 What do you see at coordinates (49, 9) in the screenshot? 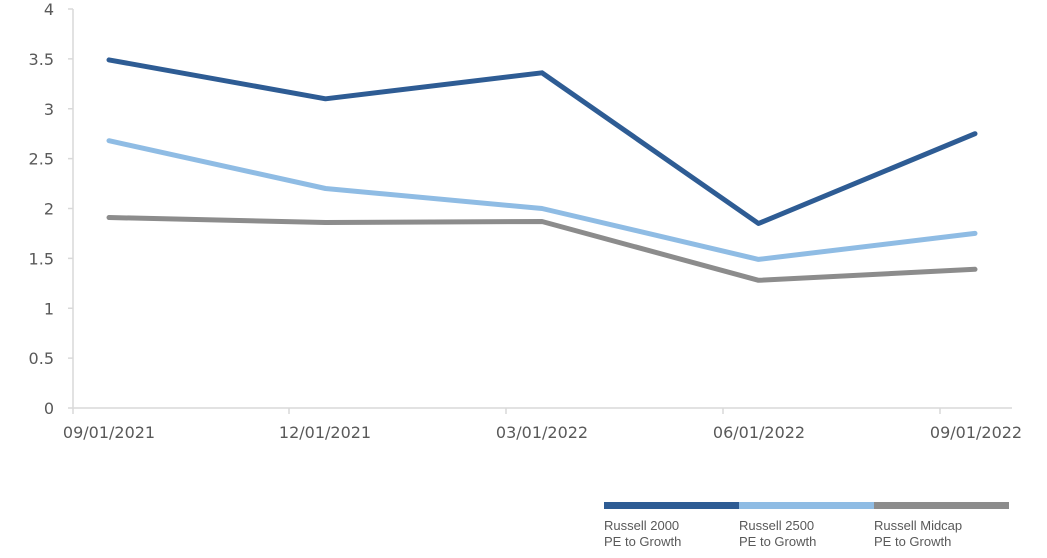
I see `y-tick-label: 4` at bounding box center [49, 9].